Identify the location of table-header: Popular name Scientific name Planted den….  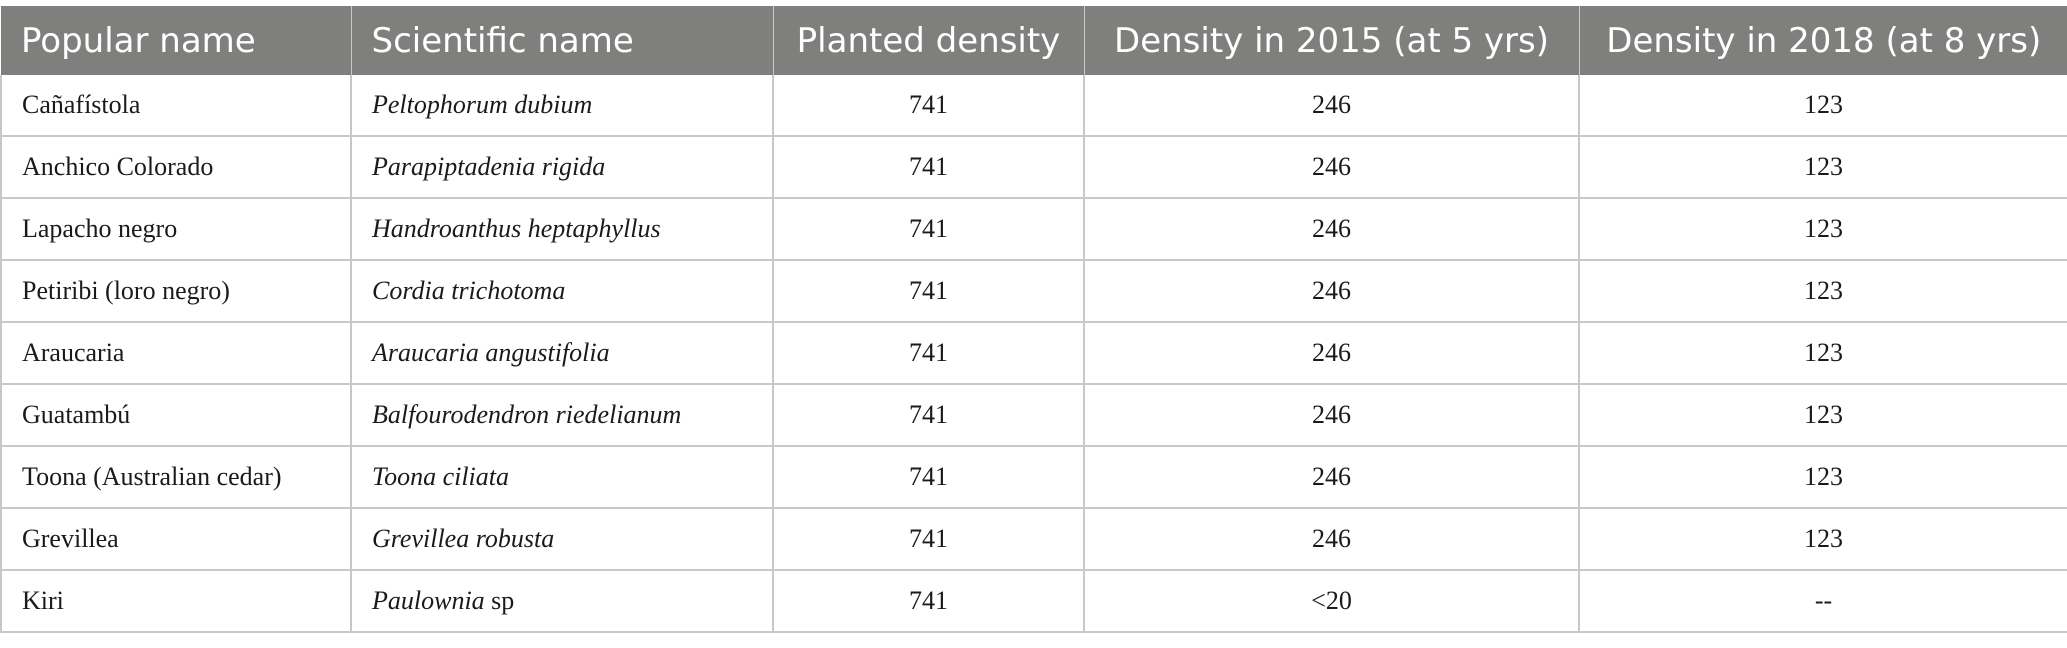
(1034, 40).